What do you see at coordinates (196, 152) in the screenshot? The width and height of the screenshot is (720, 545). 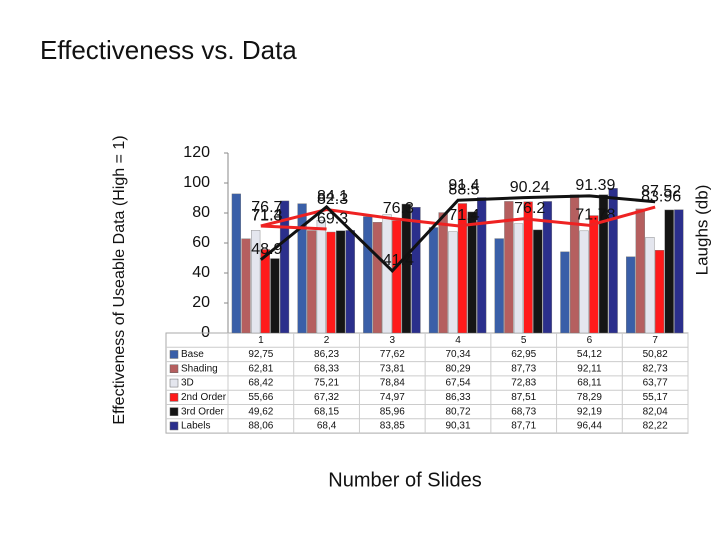 I see `y-tick-label: 120` at bounding box center [196, 152].